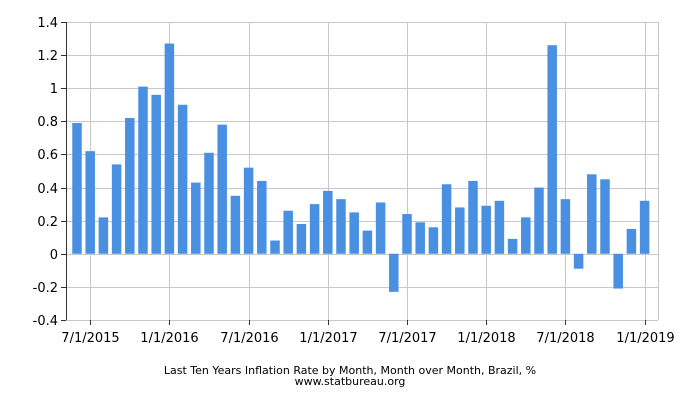  What do you see at coordinates (645, 338) in the screenshot?
I see `x-tick-label: 1/1/2019` at bounding box center [645, 338].